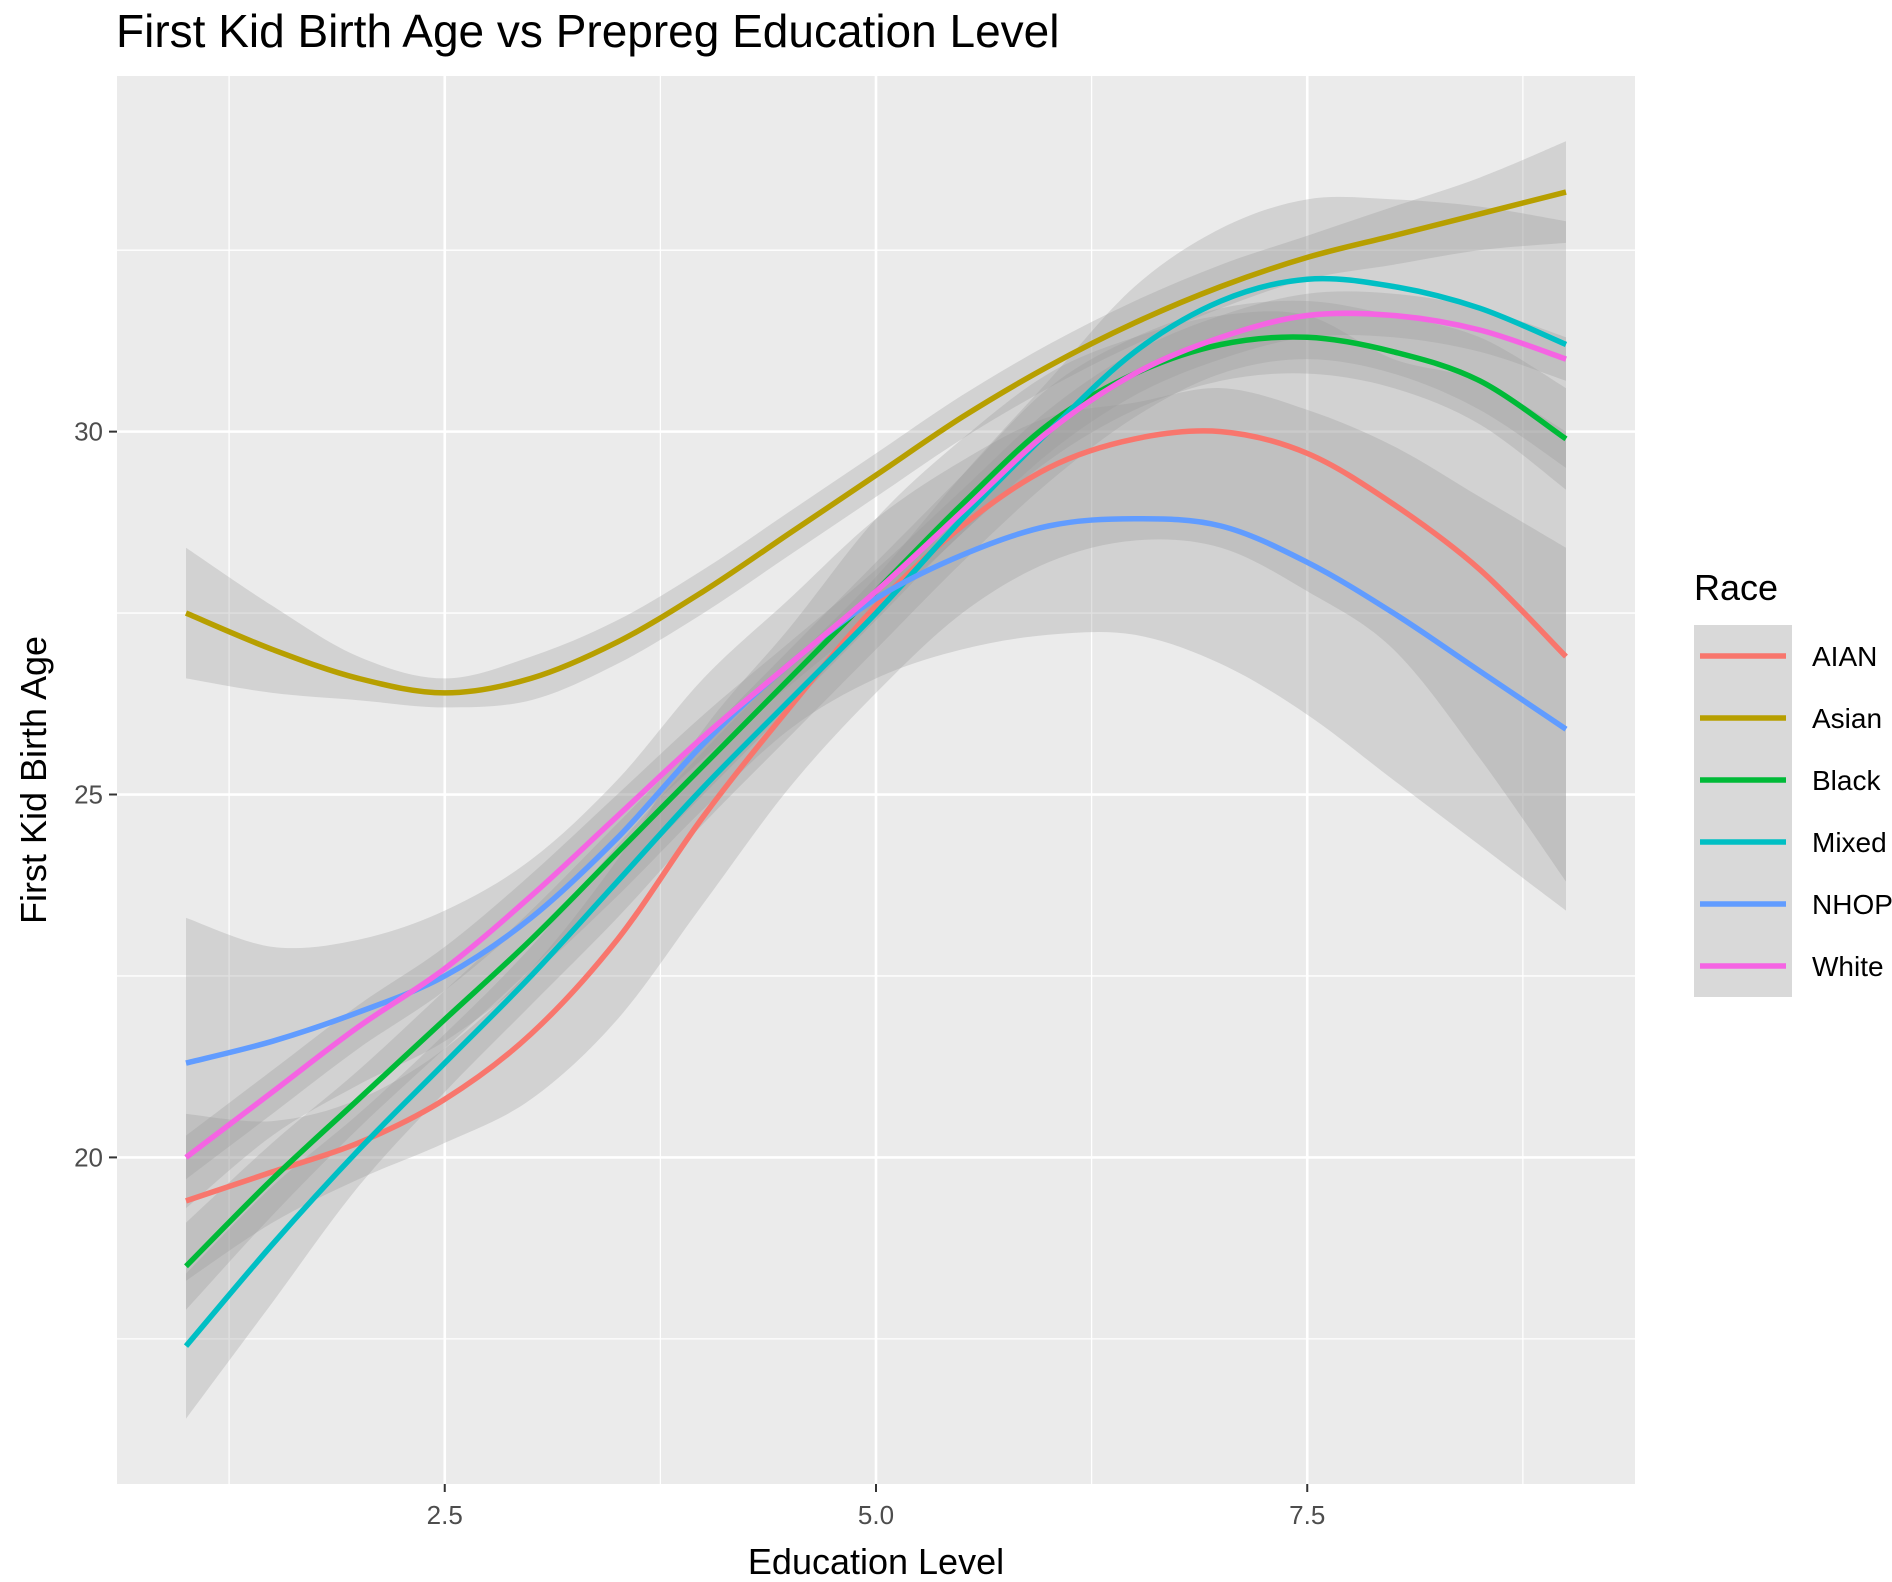 The height and width of the screenshot is (1582, 1892). What do you see at coordinates (1307, 1515) in the screenshot?
I see `x-tick-label: 7.5` at bounding box center [1307, 1515].